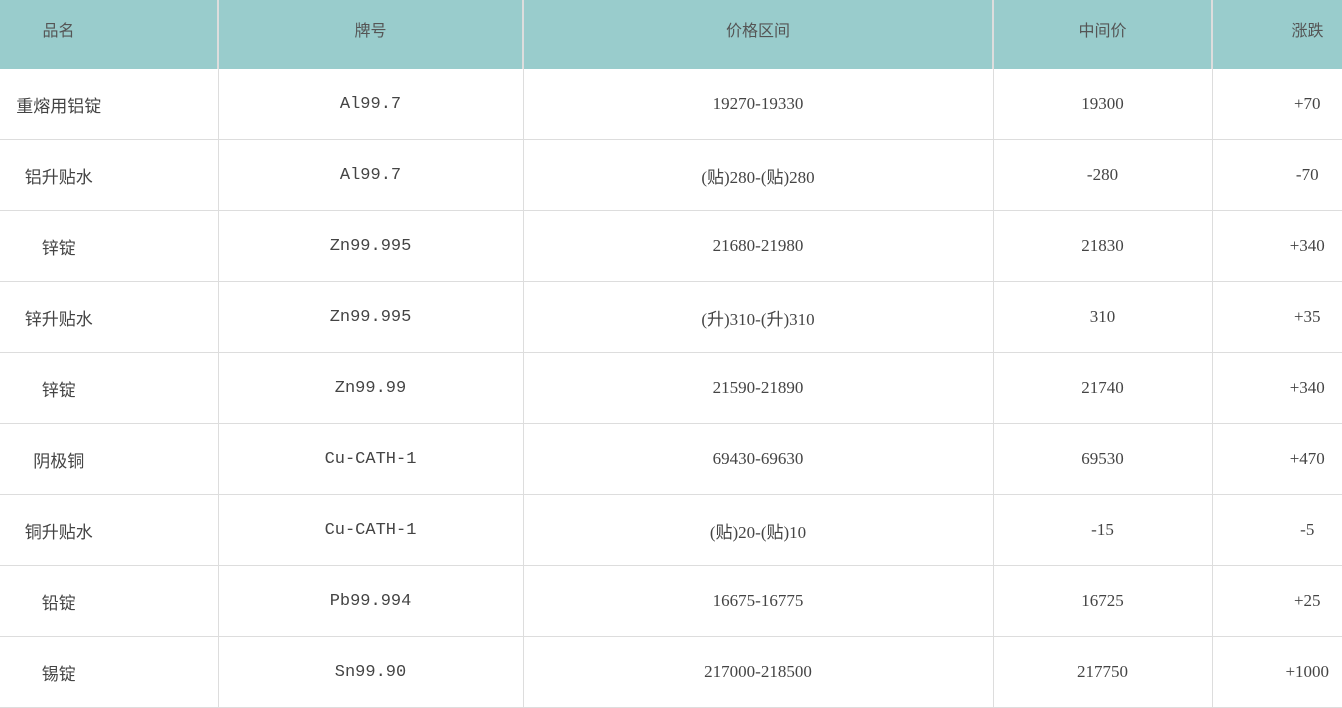 This screenshot has height=708, width=1342. I want to click on cell-grade: Sn99.90, so click(371, 672).